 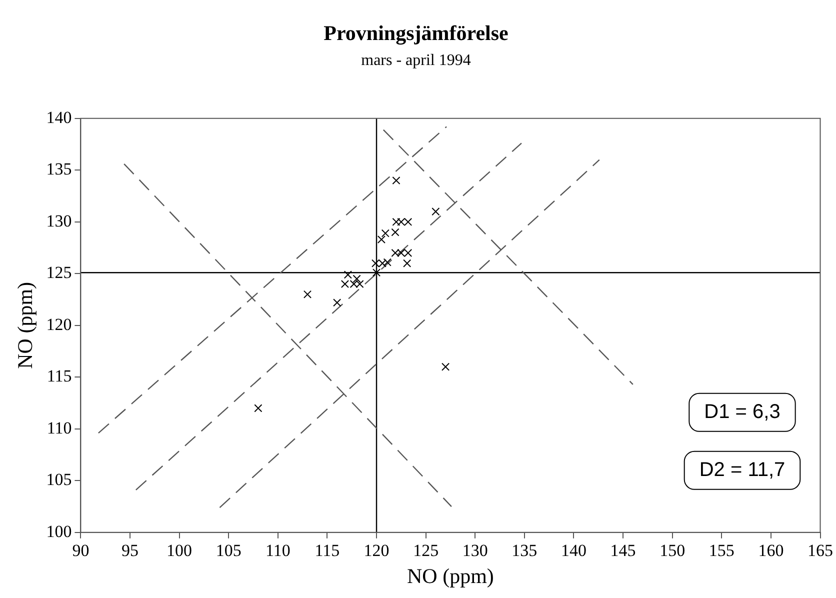 I want to click on x-tick-label: 115, so click(x=327, y=550).